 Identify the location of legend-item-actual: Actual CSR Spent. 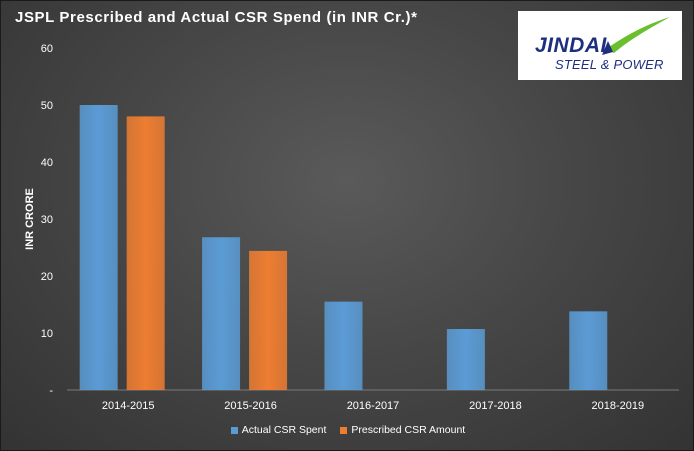
(278, 430).